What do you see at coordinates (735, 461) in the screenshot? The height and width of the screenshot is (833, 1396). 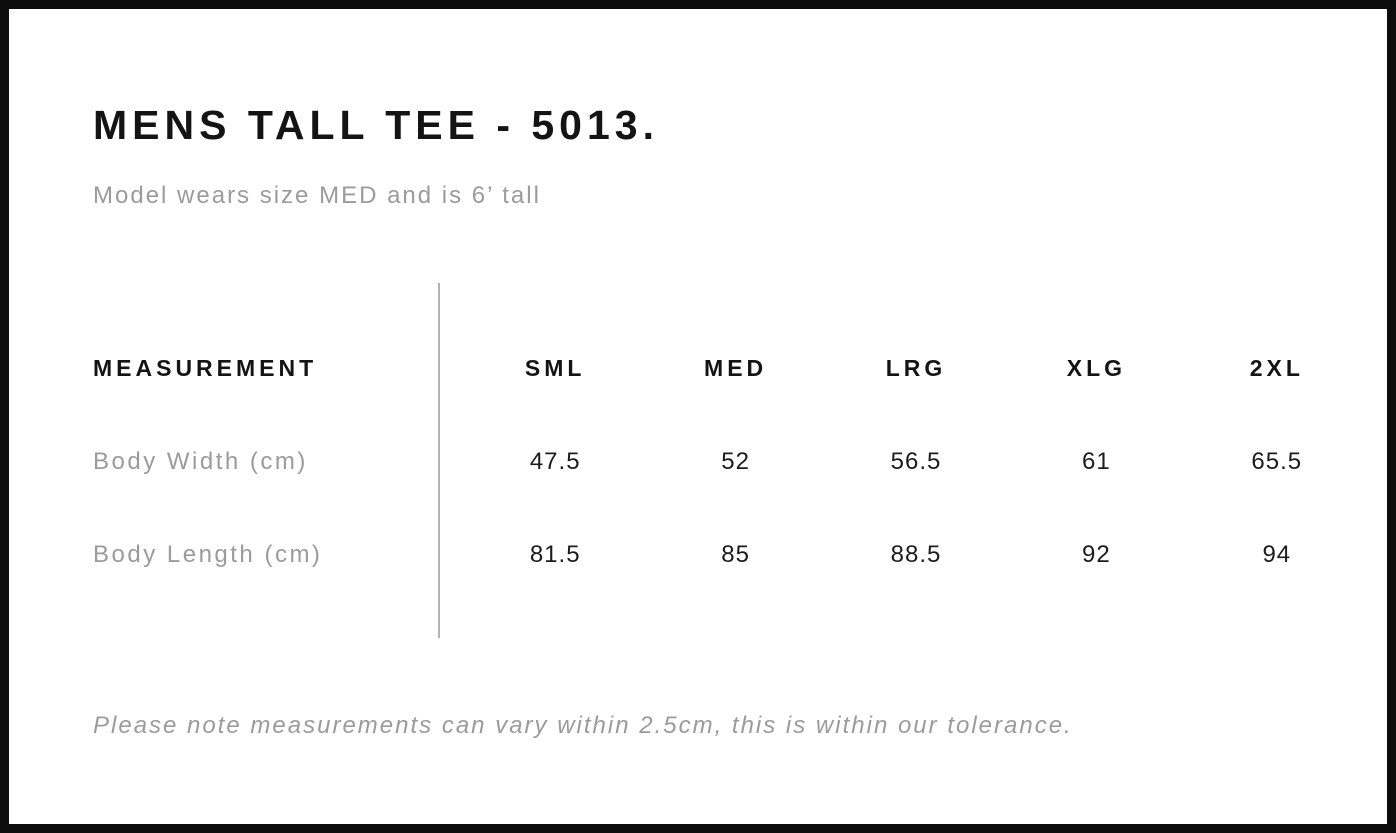 I see `cell-body-width-med: 52` at bounding box center [735, 461].